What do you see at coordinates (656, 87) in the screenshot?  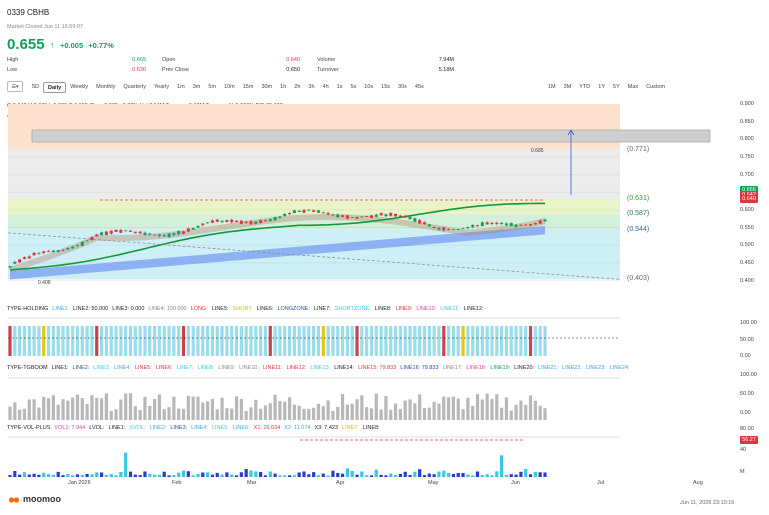 I see `range-custom: Custom` at bounding box center [656, 87].